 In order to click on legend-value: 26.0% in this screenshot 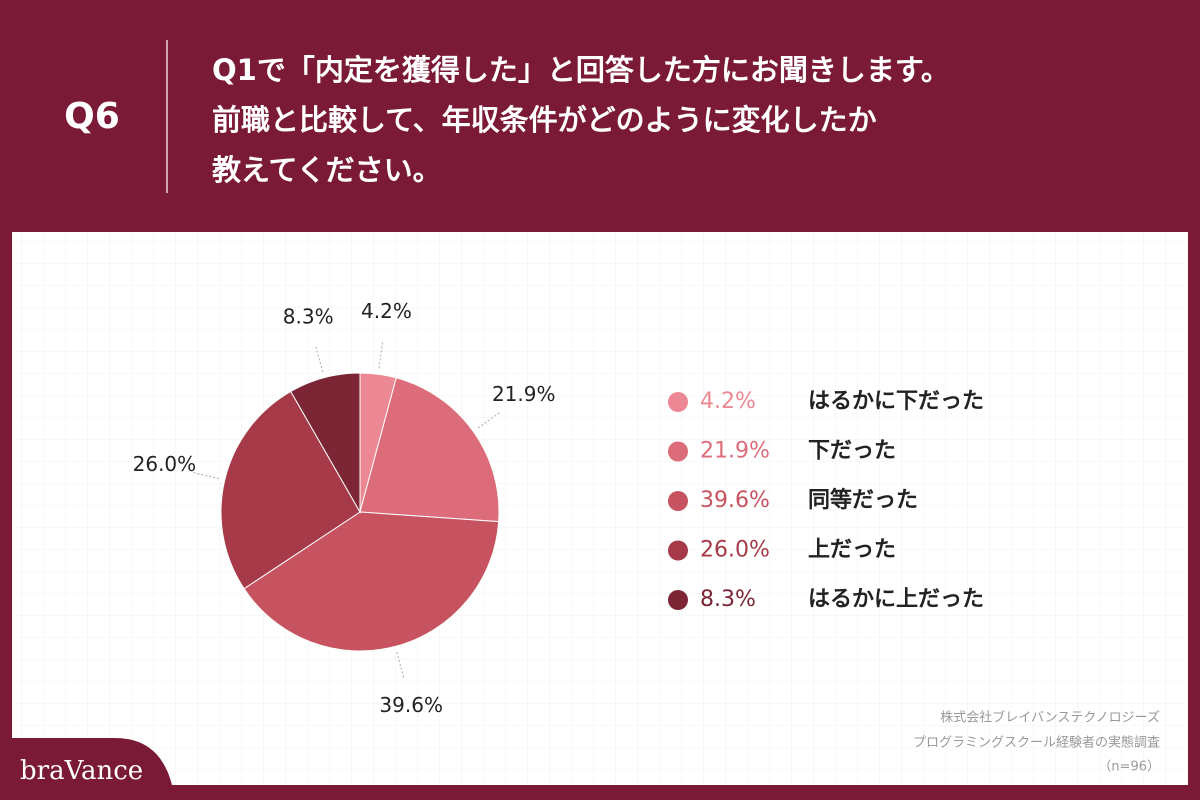, I will do `click(735, 550)`.